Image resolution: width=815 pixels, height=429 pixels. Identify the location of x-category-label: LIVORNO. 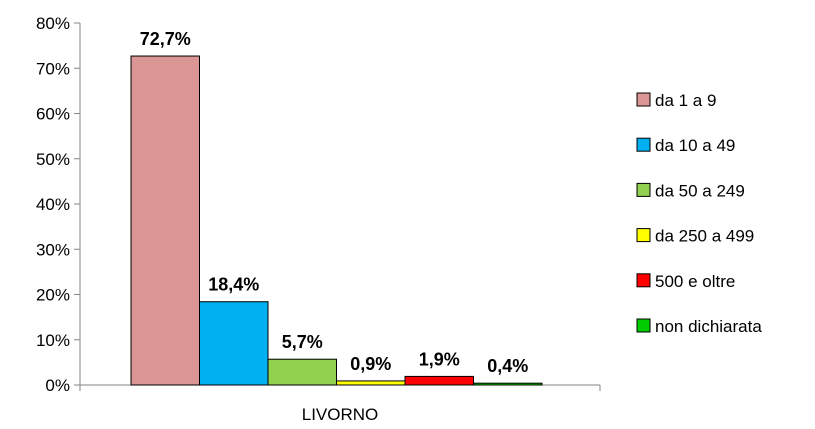
(340, 414).